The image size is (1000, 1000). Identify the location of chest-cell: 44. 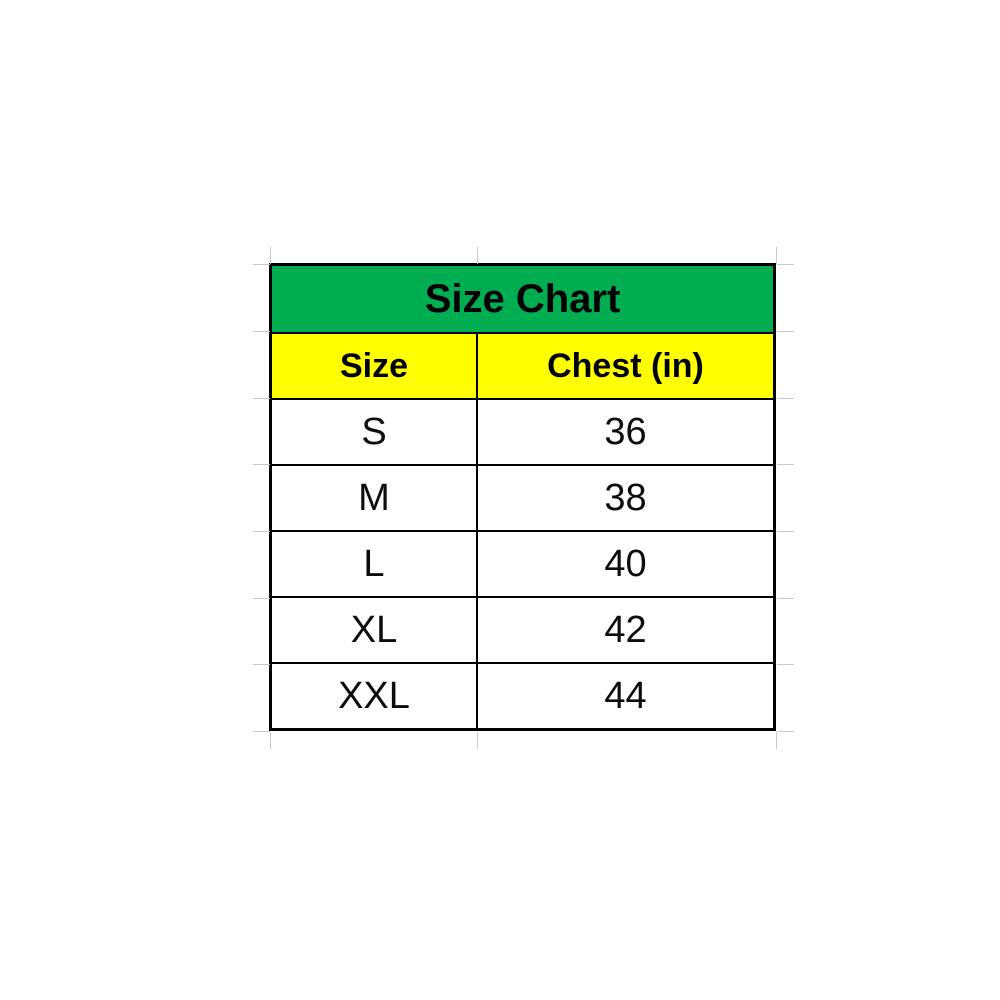
(625, 695).